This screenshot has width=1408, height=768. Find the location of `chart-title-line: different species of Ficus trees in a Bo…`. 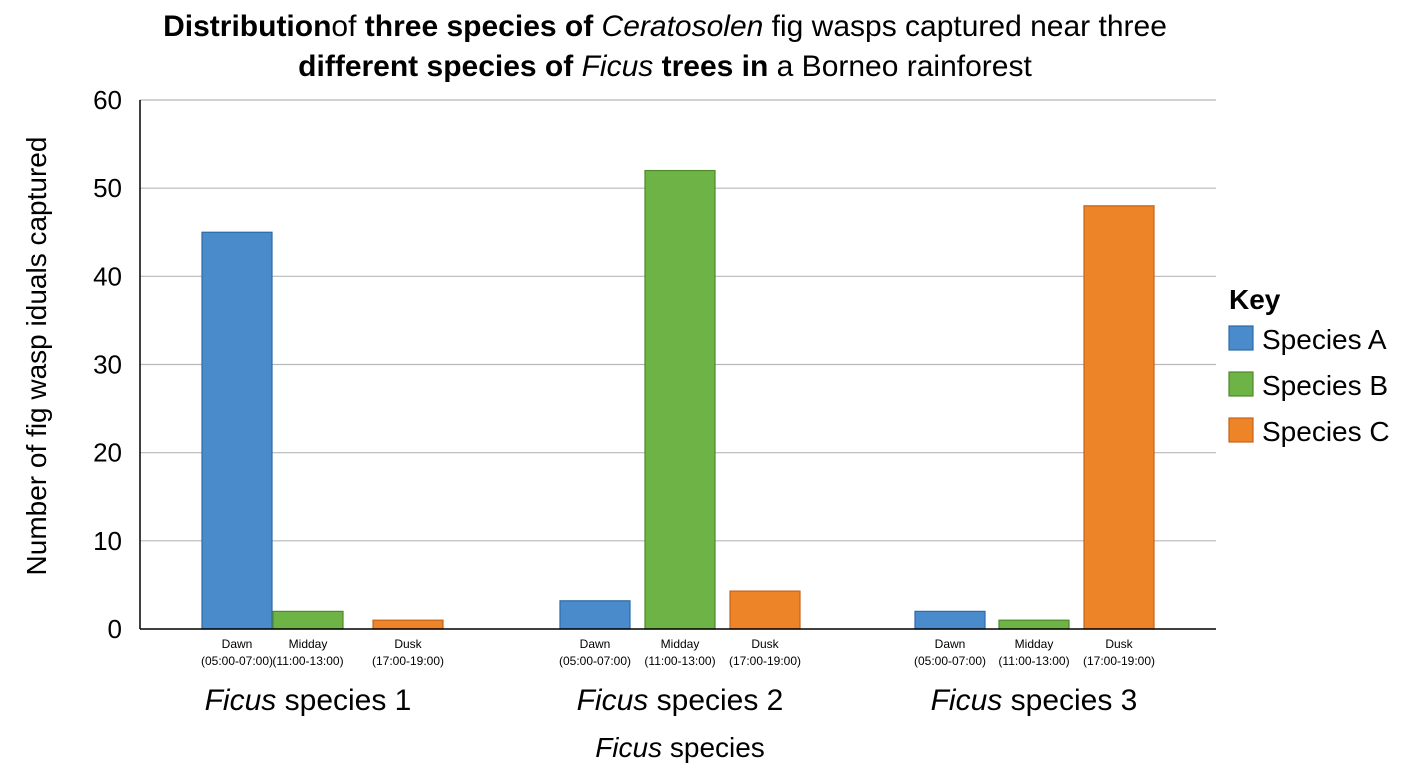

chart-title-line: different species of Ficus trees in a Bo… is located at coordinates (665, 66).